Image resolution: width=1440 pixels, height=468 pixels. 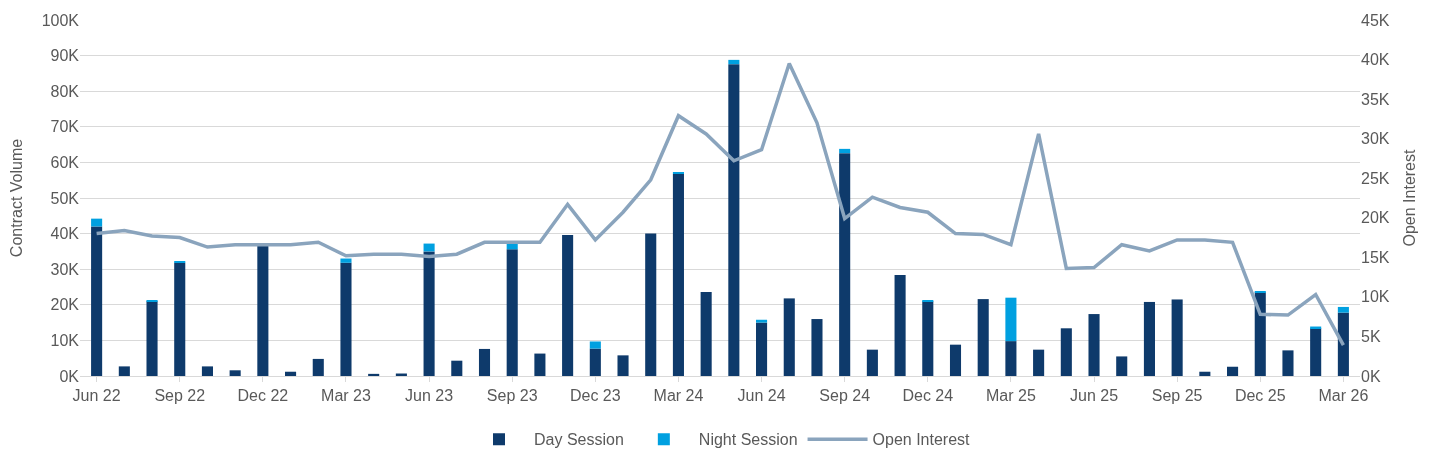 I want to click on y2-tick-label: 15K, so click(x=1375, y=257).